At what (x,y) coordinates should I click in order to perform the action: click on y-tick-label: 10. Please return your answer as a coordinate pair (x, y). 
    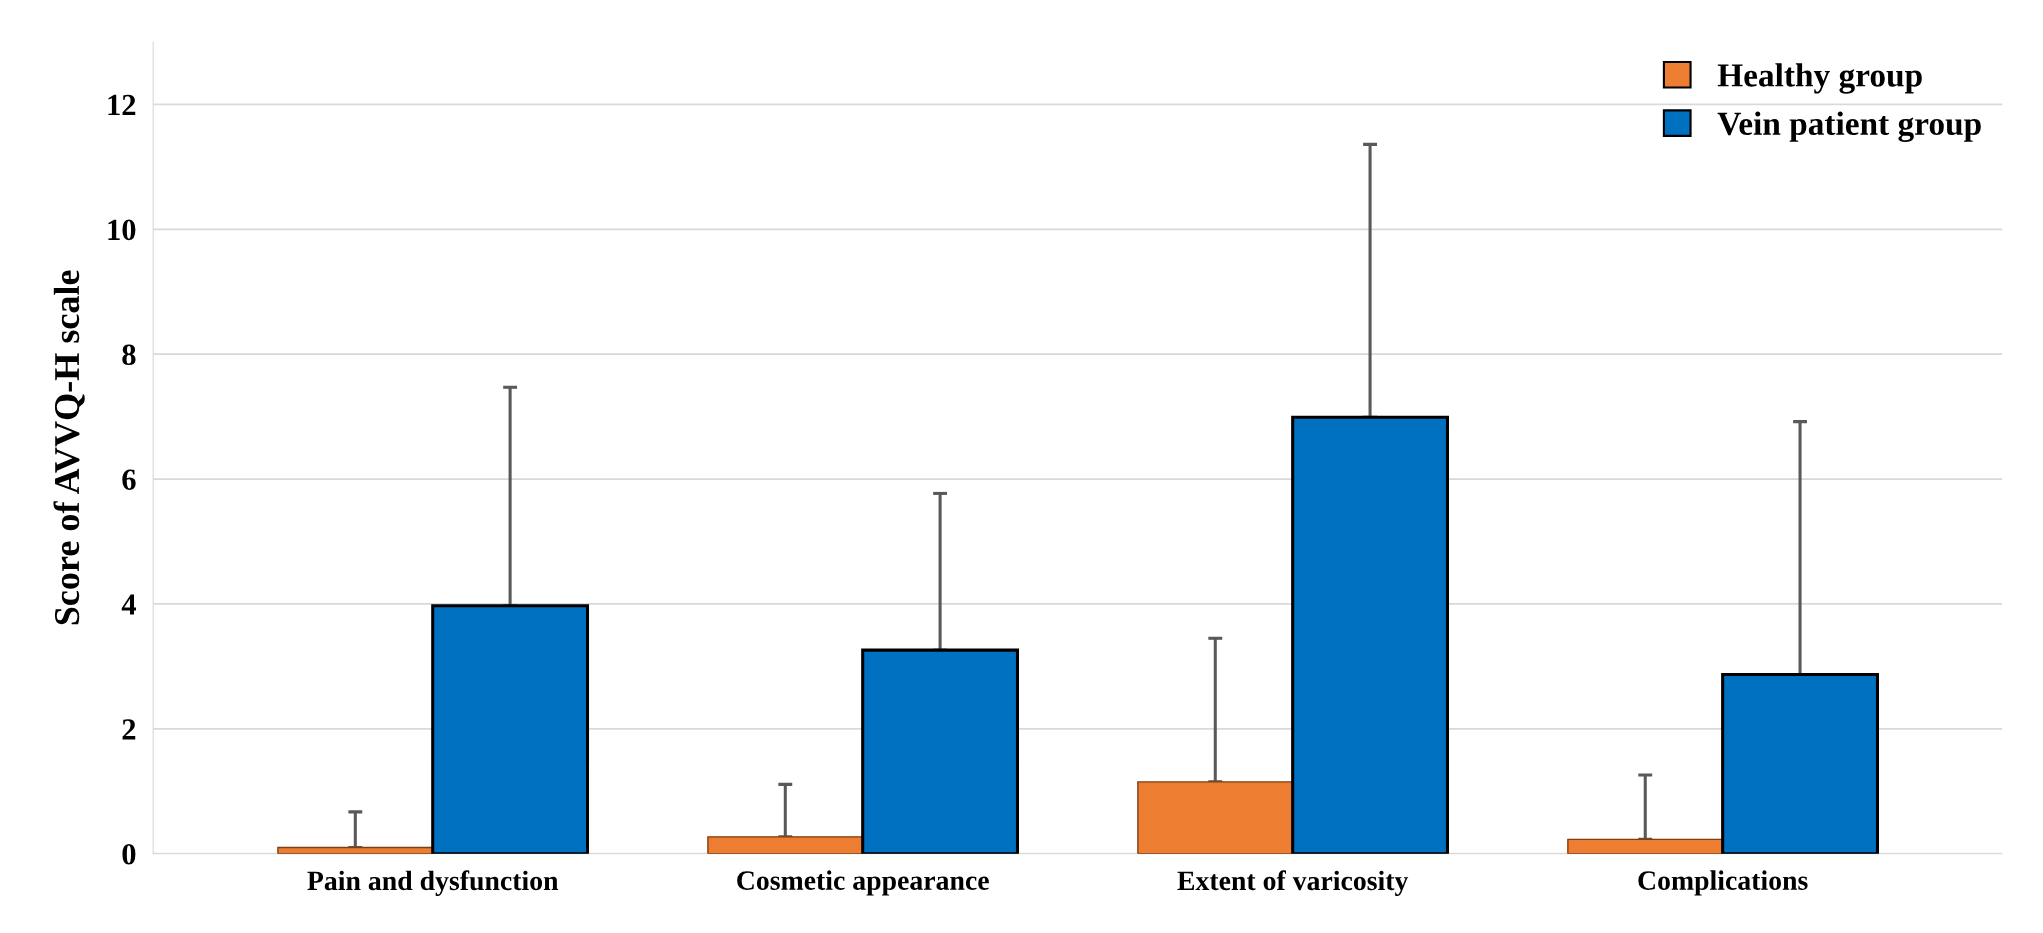
    Looking at the image, I should click on (122, 230).